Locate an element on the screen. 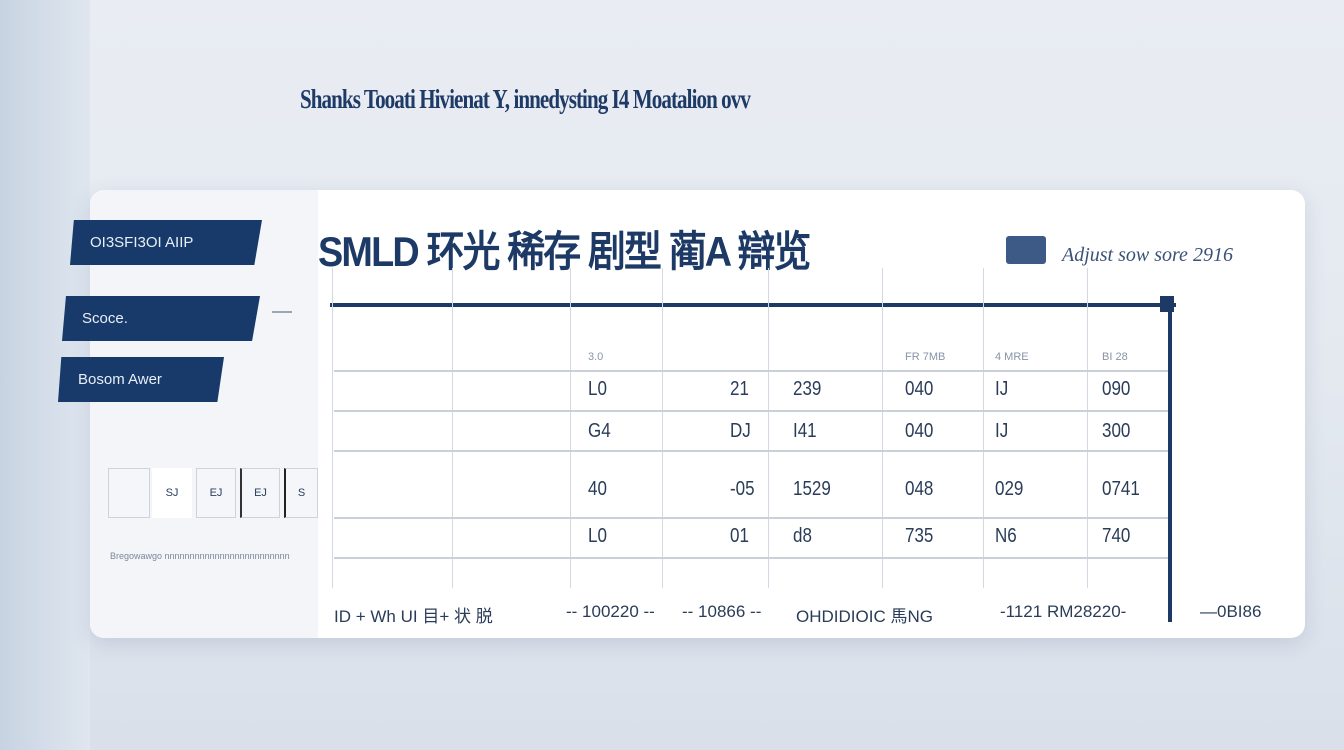 The width and height of the screenshot is (1344, 750). table-cell: d8 is located at coordinates (802, 536).